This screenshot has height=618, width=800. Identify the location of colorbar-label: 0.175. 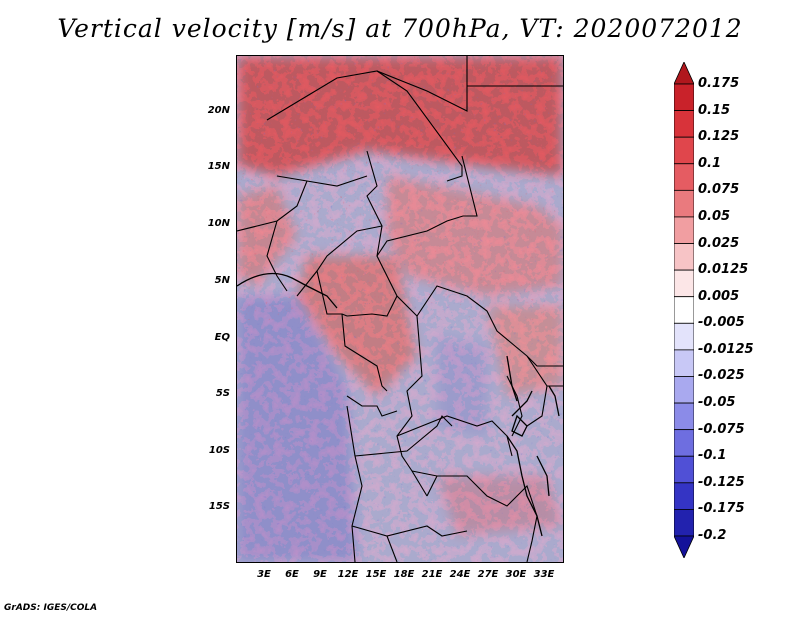
(719, 83).